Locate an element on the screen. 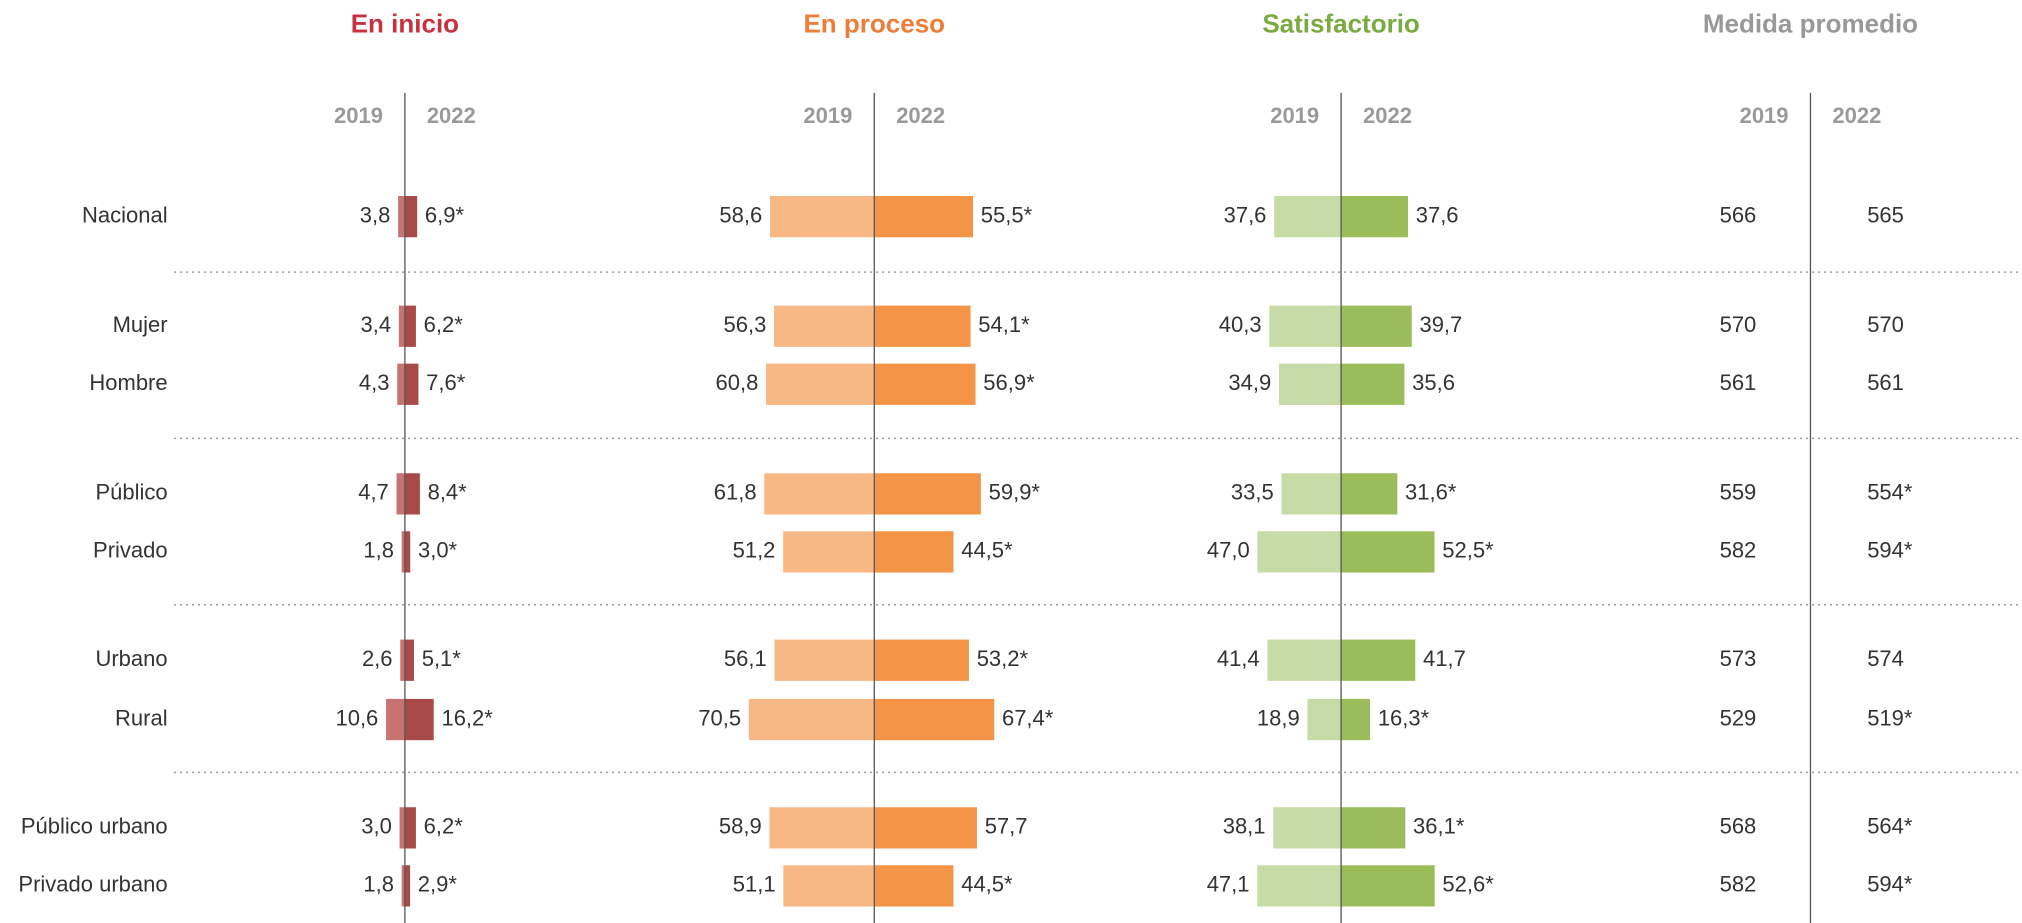 This screenshot has width=2022, height=923. value-label: 3,8 is located at coordinates (375, 214).